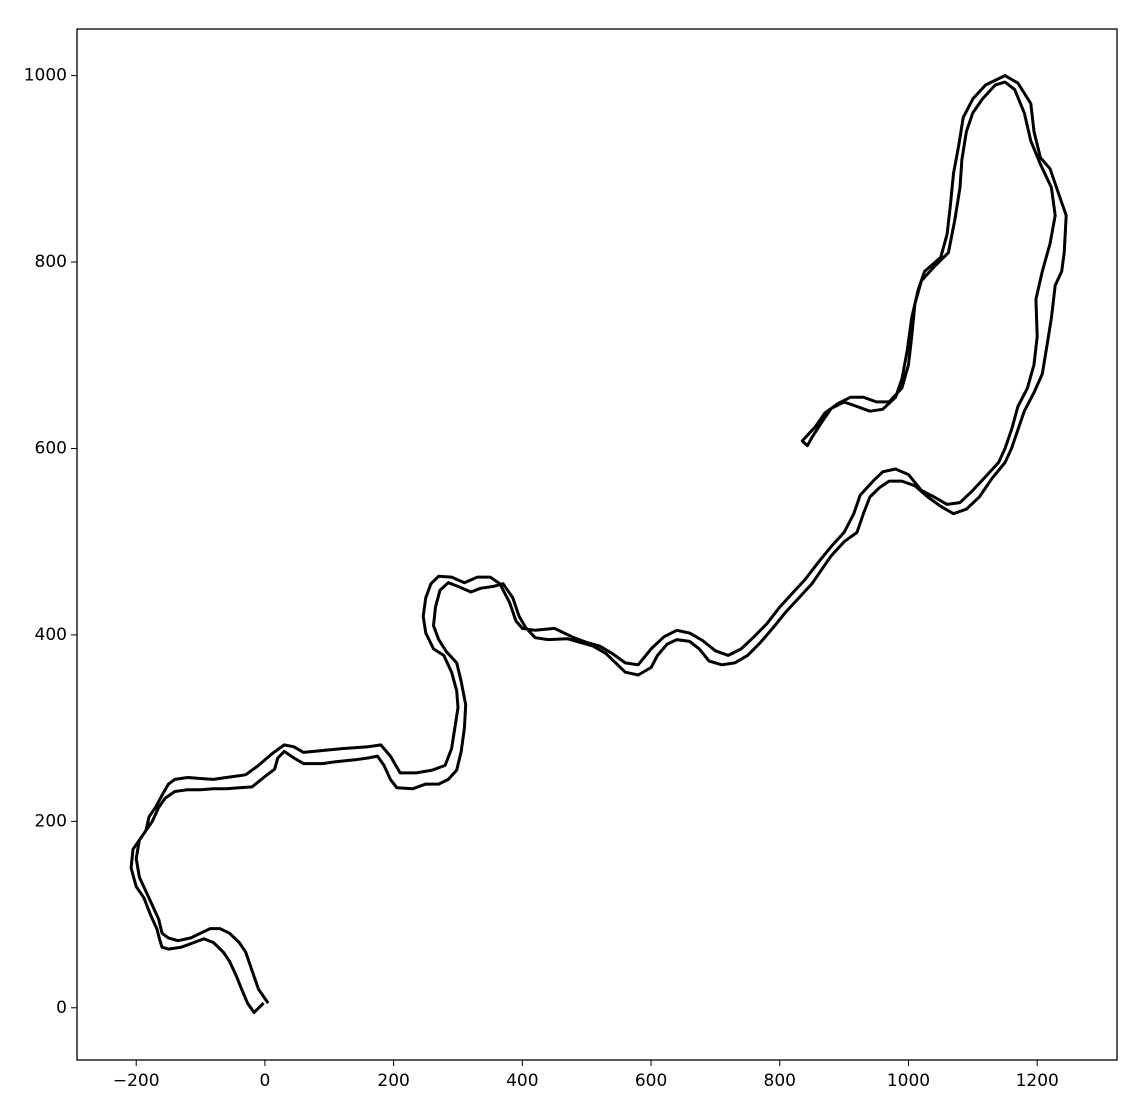 Image resolution: width=1136 pixels, height=1112 pixels. What do you see at coordinates (1037, 1081) in the screenshot?
I see `x-tick-label: 1200` at bounding box center [1037, 1081].